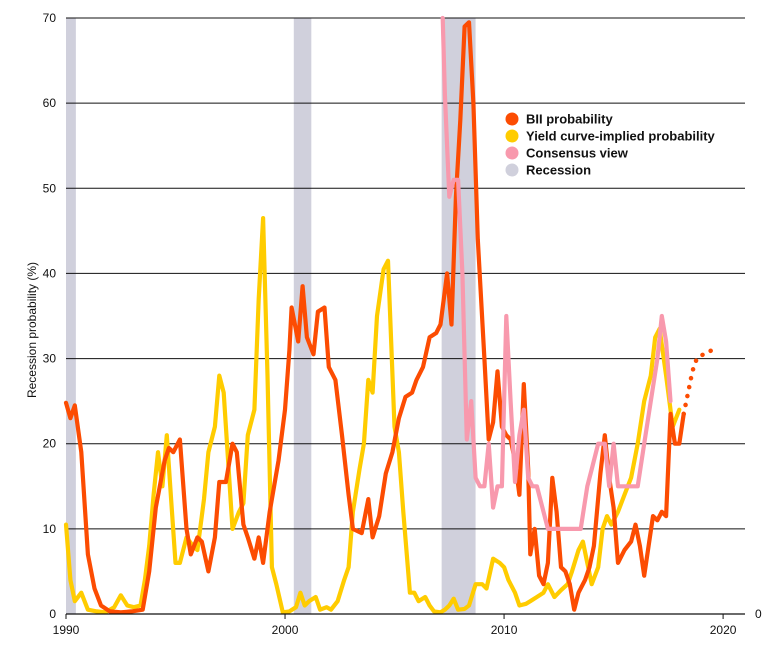 Image resolution: width=775 pixels, height=650 pixels. I want to click on y-tick-label: 30, so click(50, 359).